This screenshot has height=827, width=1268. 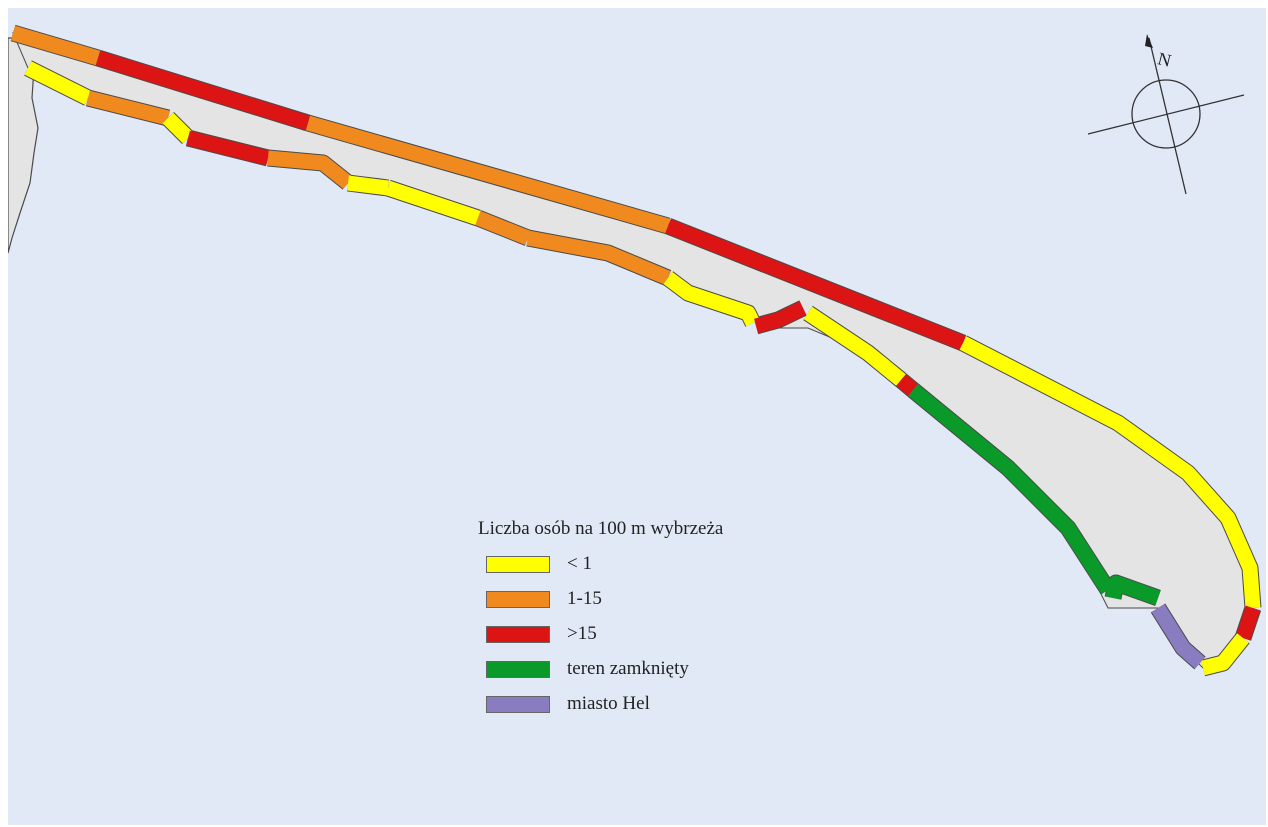 What do you see at coordinates (579, 563) in the screenshot?
I see `legend-label: < 1` at bounding box center [579, 563].